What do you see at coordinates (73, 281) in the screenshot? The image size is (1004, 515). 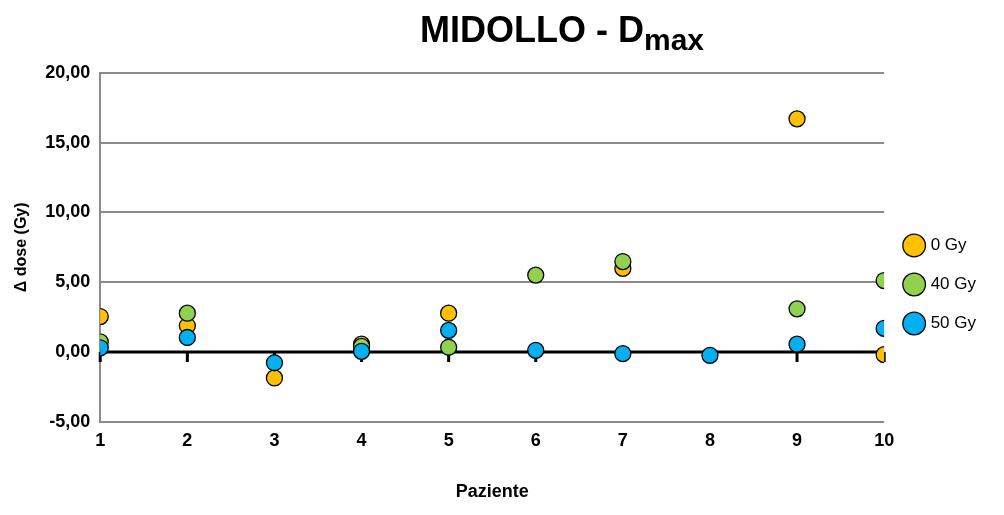 I see `y-tick-label: 5,00` at bounding box center [73, 281].